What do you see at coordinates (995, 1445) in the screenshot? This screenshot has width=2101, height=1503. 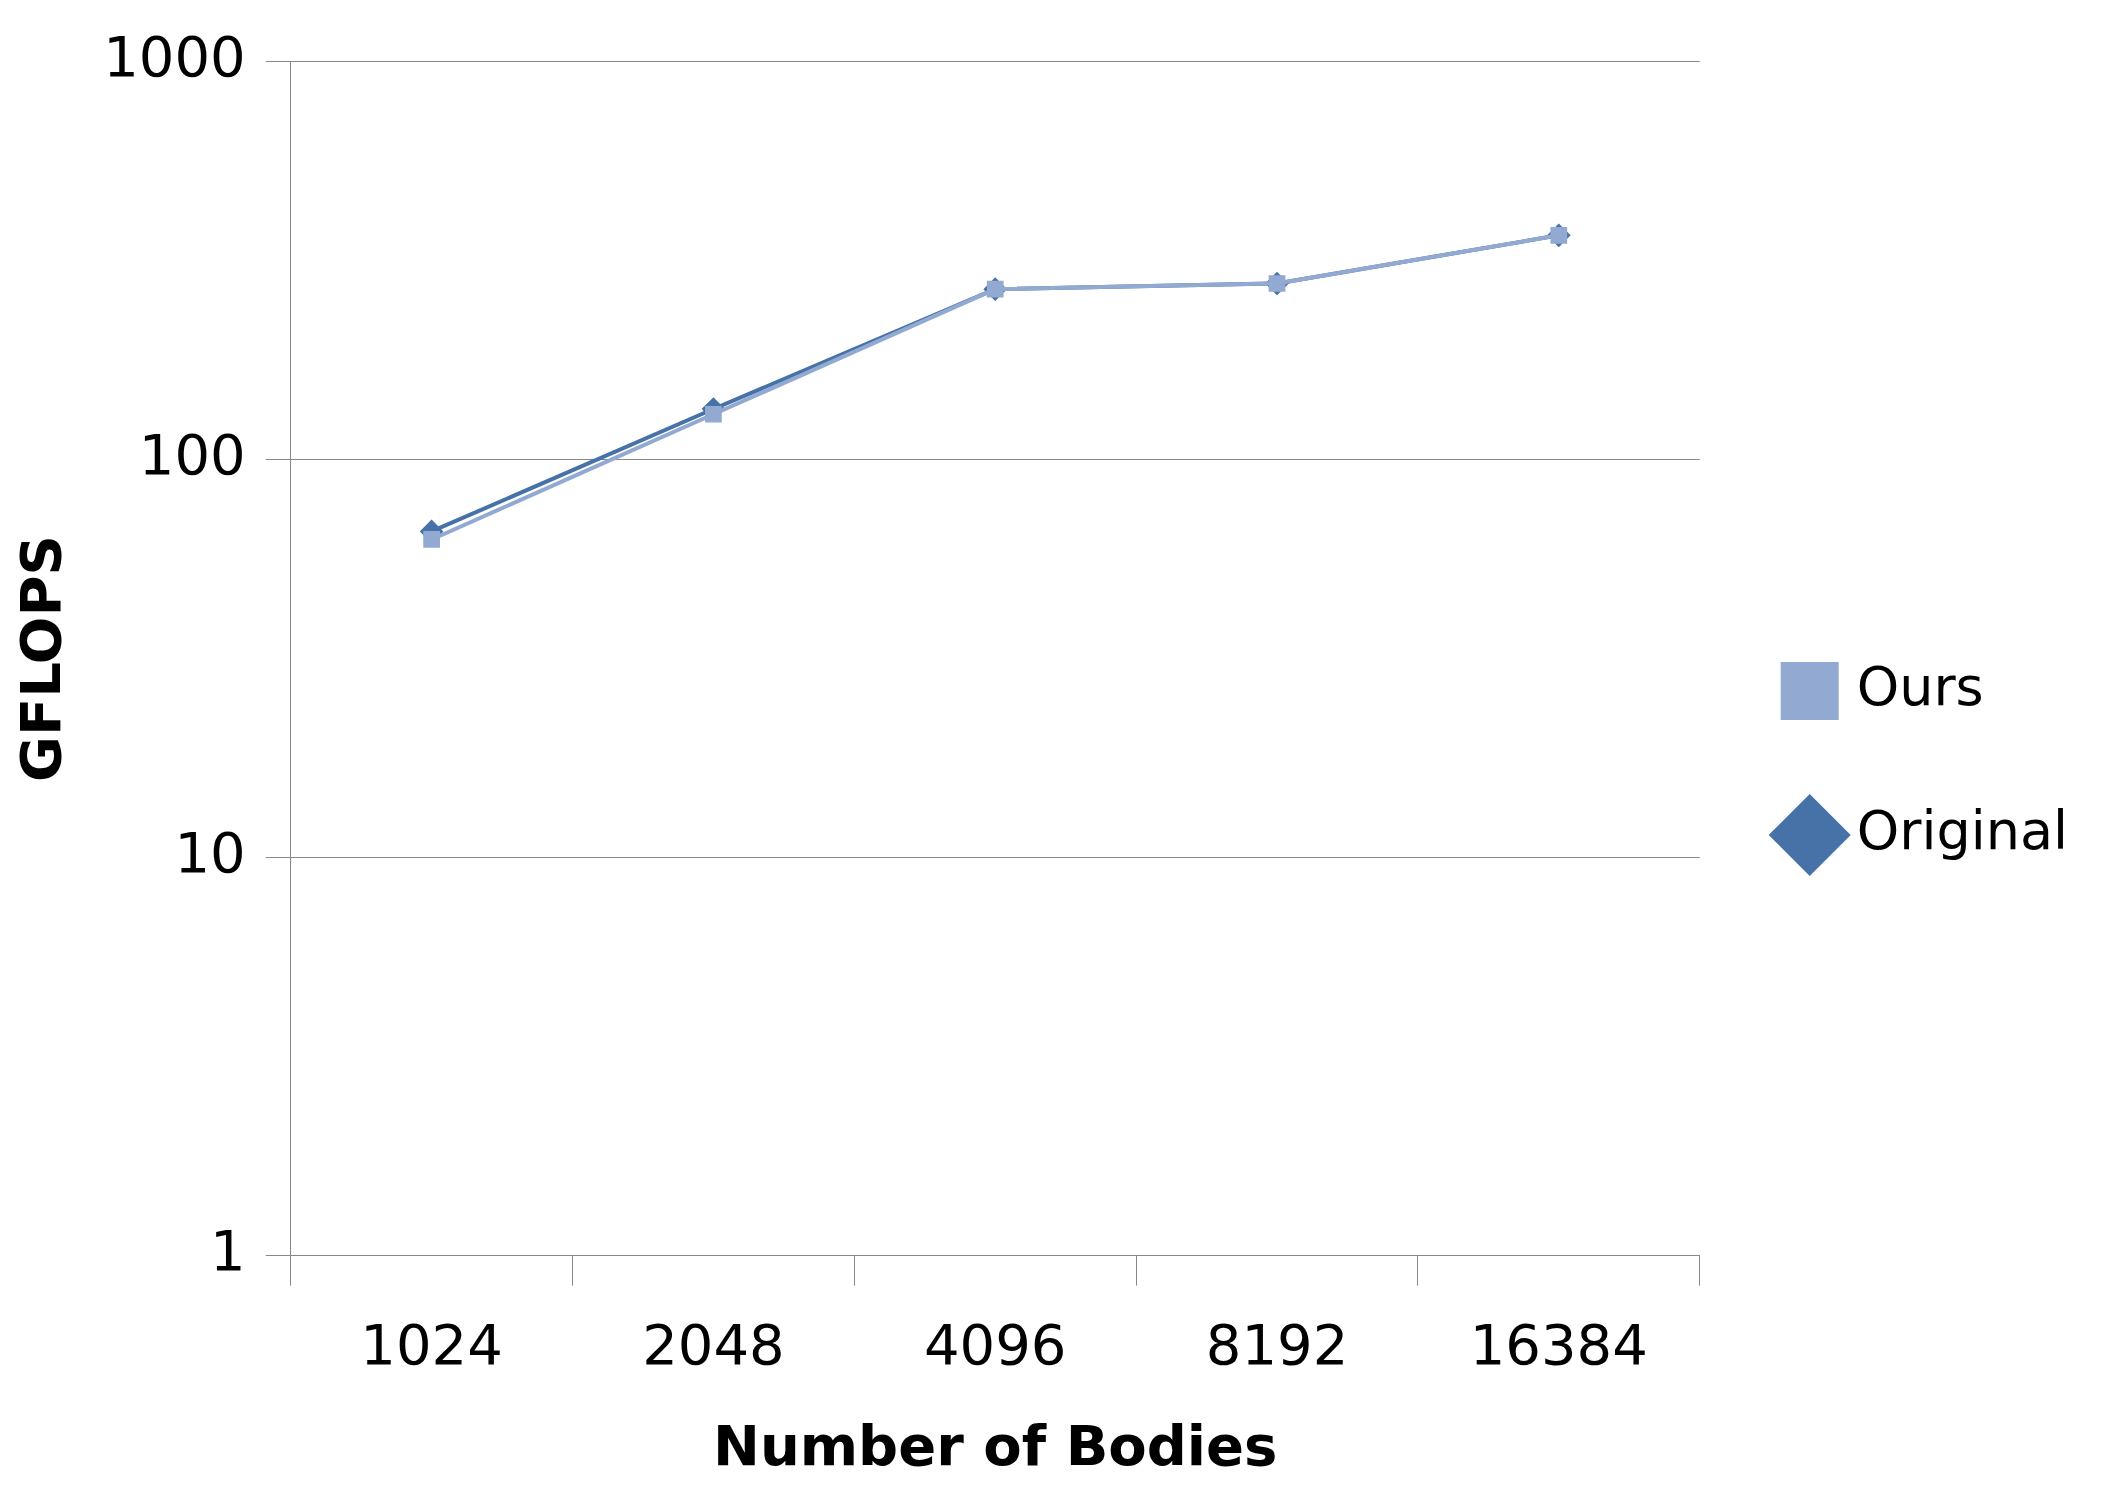 I see `x-axis-title: Number of Bodies` at bounding box center [995, 1445].